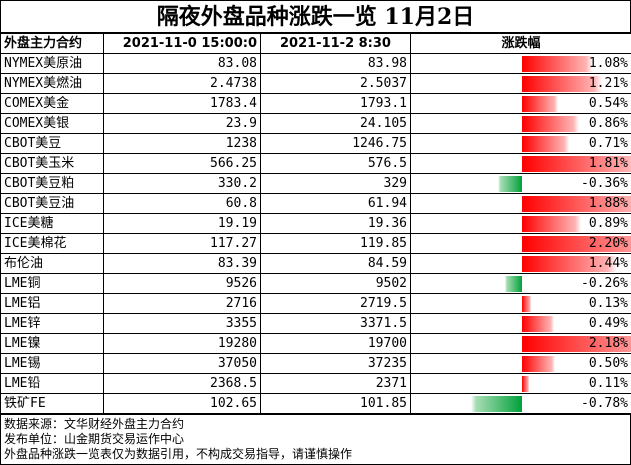 This screenshot has height=465, width=631. Describe the element at coordinates (608, 143) in the screenshot. I see `change-percent-label: 0.71%` at that location.